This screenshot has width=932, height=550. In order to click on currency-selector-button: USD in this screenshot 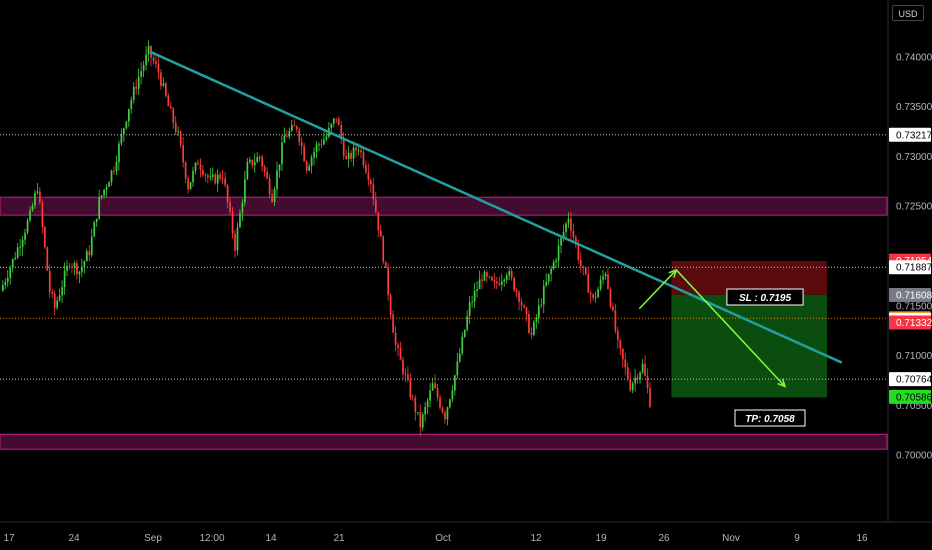, I will do `click(908, 13)`.